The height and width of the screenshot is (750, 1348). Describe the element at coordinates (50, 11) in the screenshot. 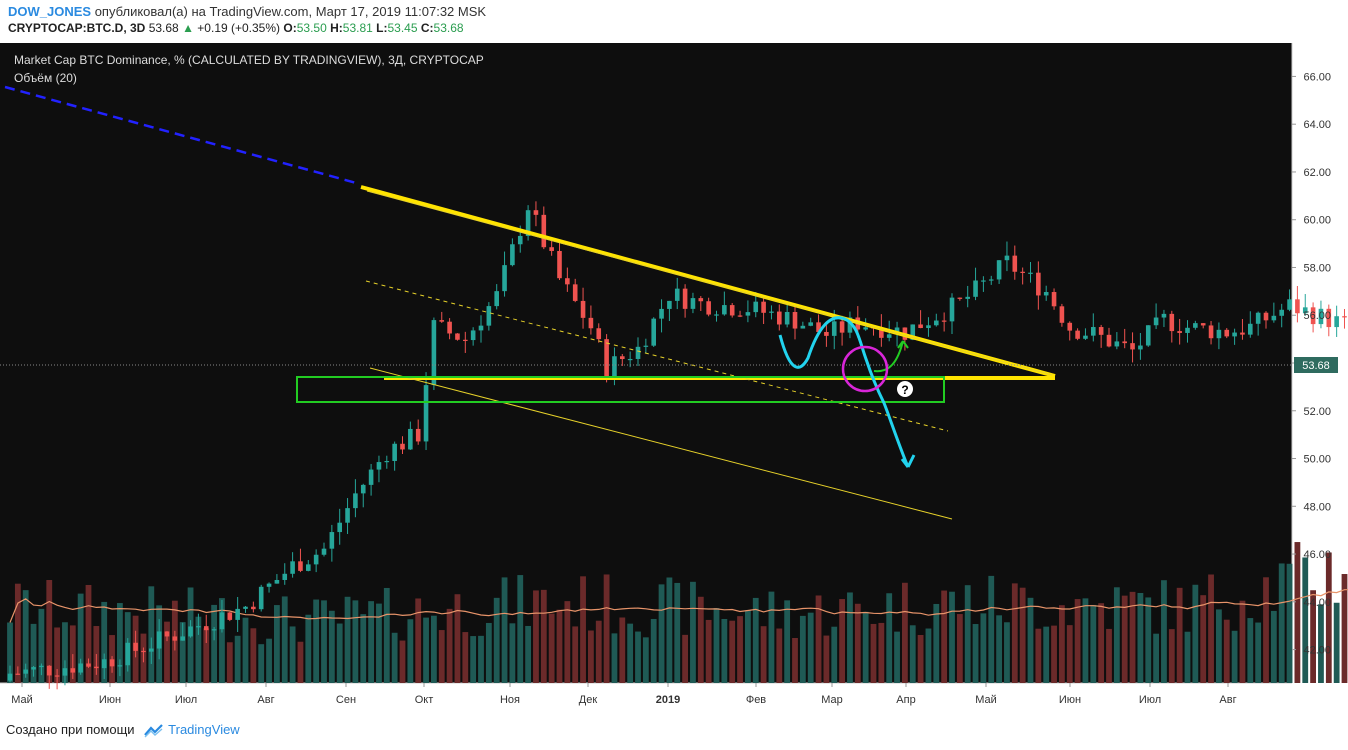

I see `author-link: DOW_JONES` at that location.